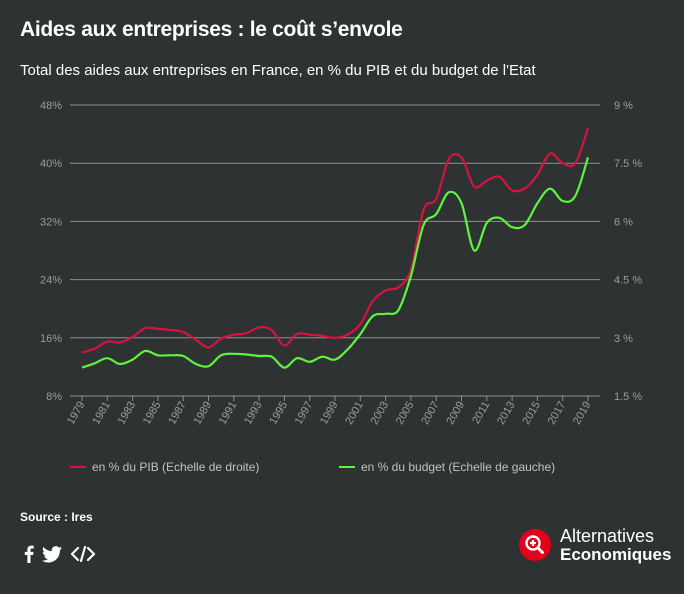 The image size is (684, 594). Describe the element at coordinates (51, 339) in the screenshot. I see `y-left-tick-label: 16%` at that location.